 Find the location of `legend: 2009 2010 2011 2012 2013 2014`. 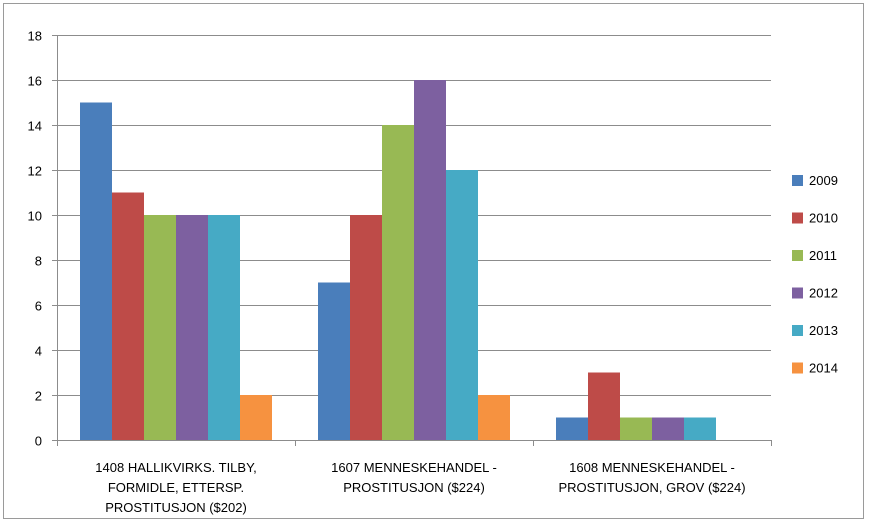

legend: 2009 2010 2011 2012 2013 2014 is located at coordinates (815, 274).